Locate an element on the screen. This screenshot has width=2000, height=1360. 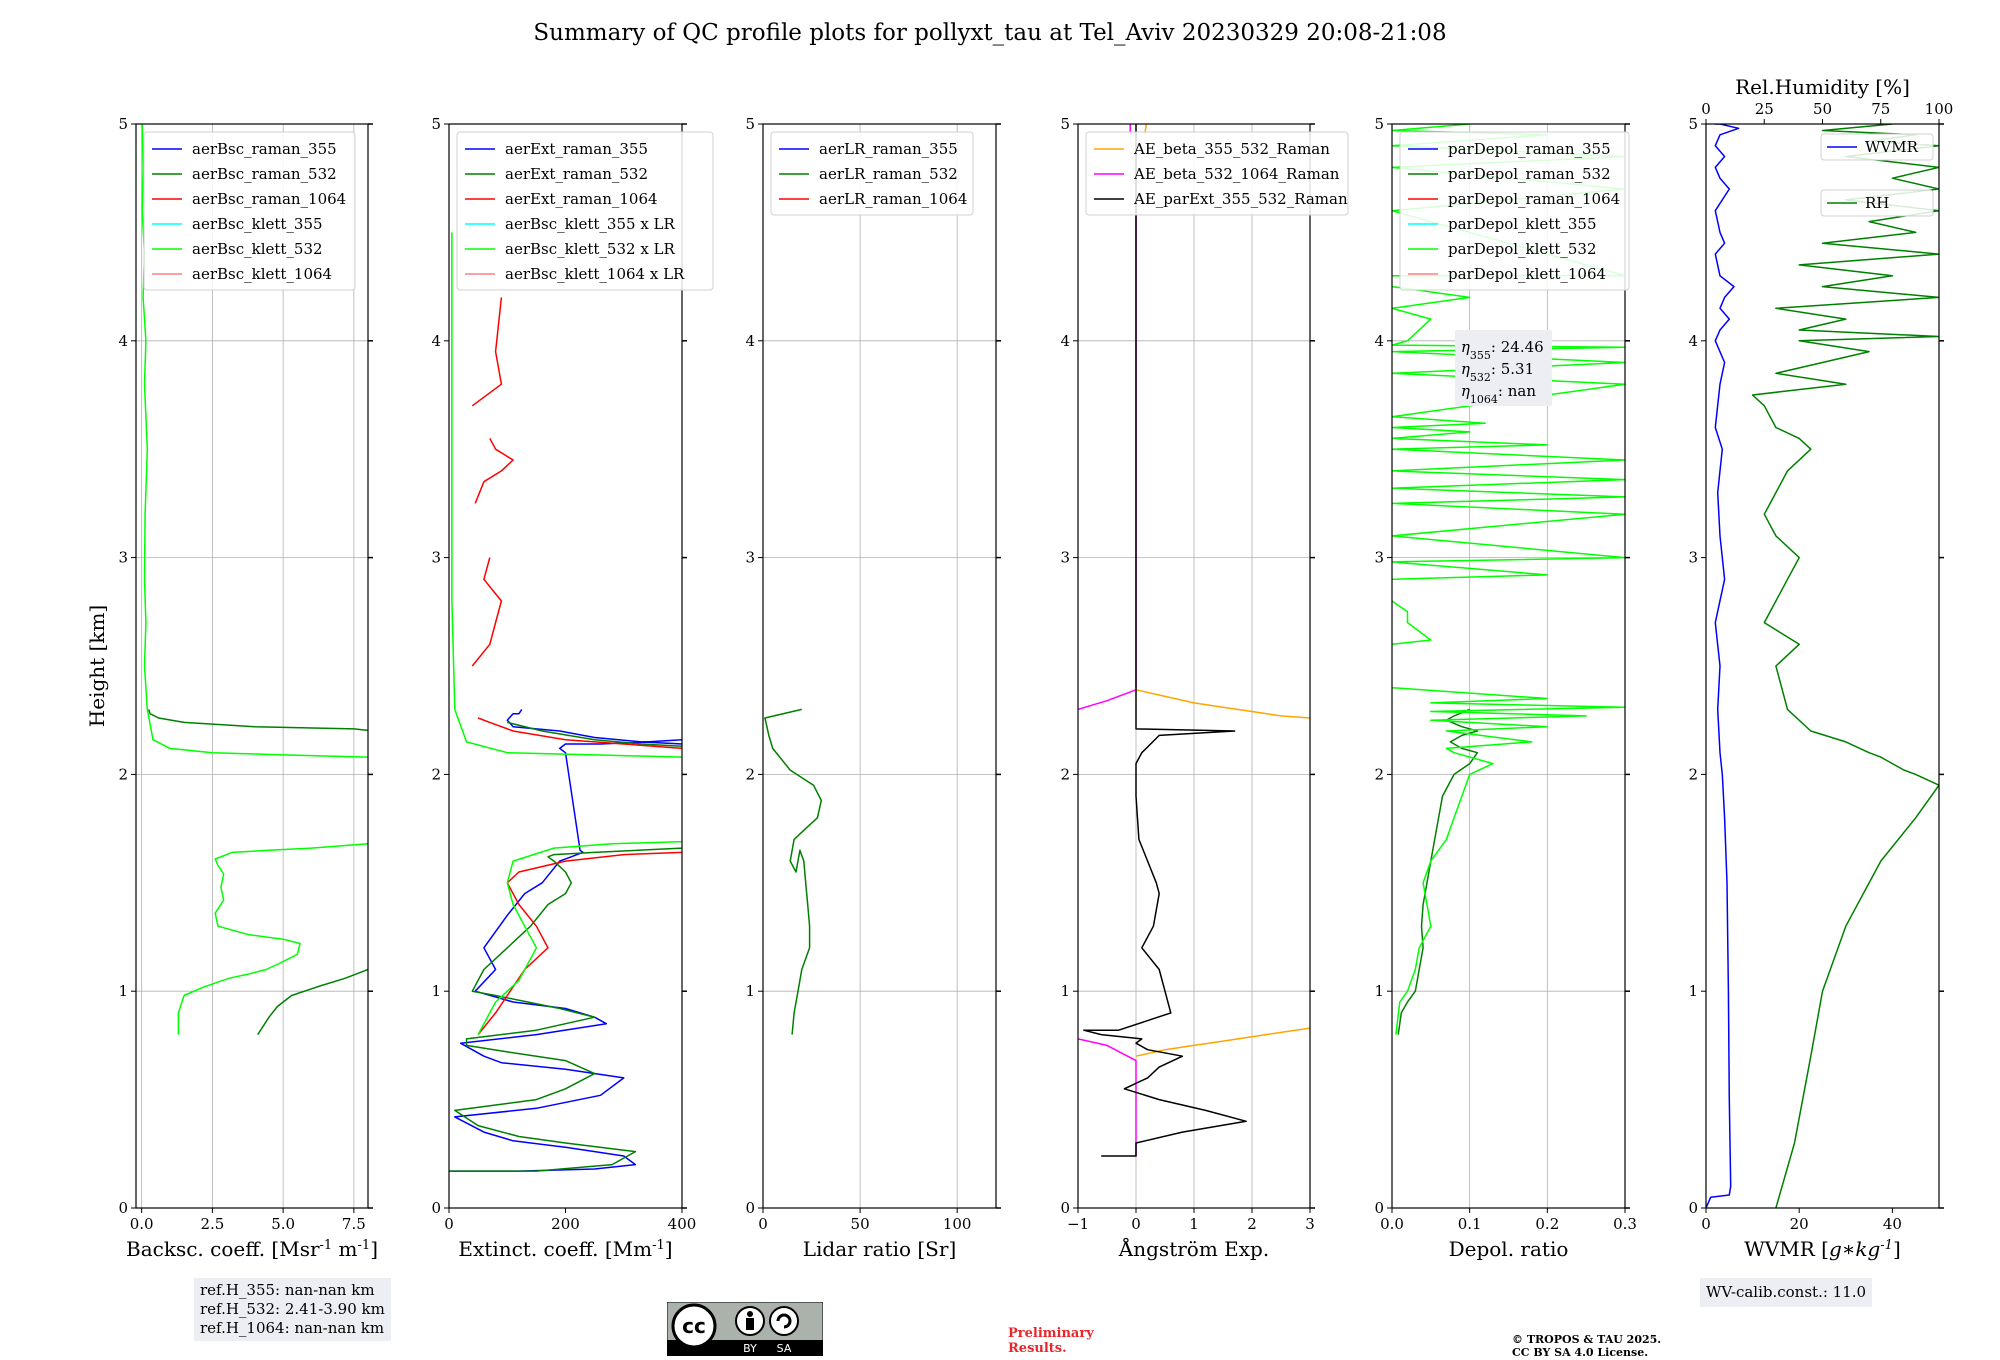
legend-label: parDepol_klett_532 is located at coordinates (1522, 249).